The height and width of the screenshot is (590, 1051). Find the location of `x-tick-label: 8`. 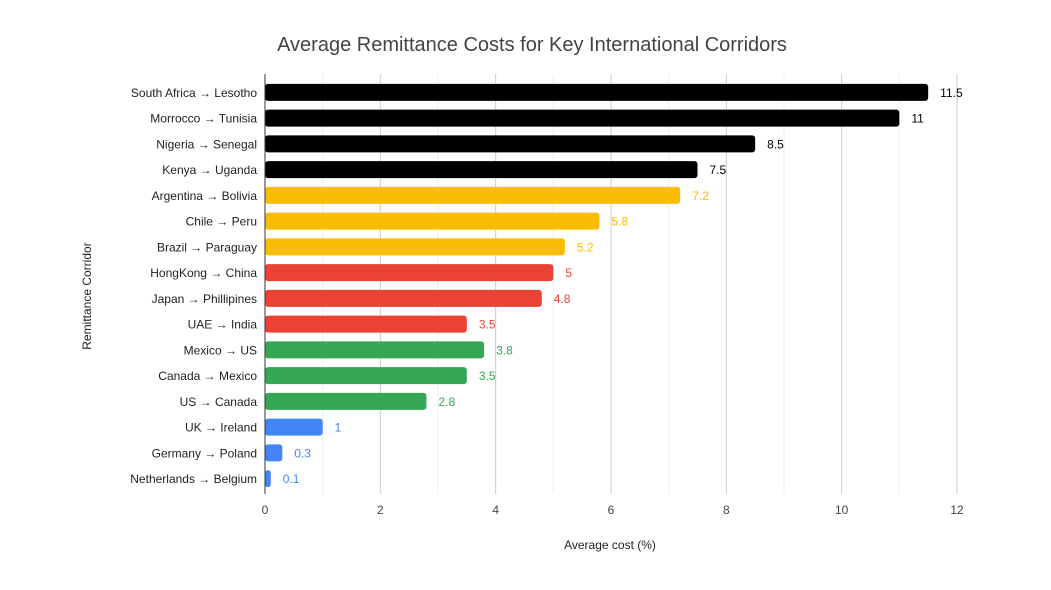

x-tick-label: 8 is located at coordinates (726, 510).